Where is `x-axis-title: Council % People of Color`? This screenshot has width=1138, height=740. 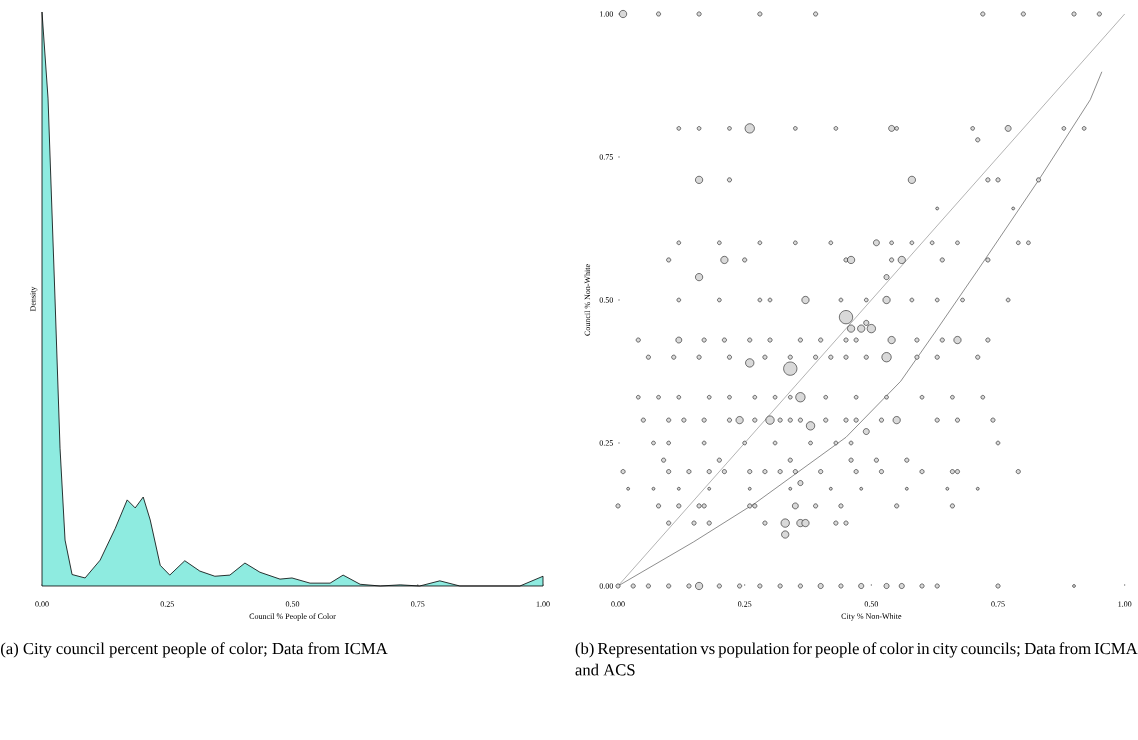
x-axis-title: Council % People of Color is located at coordinates (292, 617).